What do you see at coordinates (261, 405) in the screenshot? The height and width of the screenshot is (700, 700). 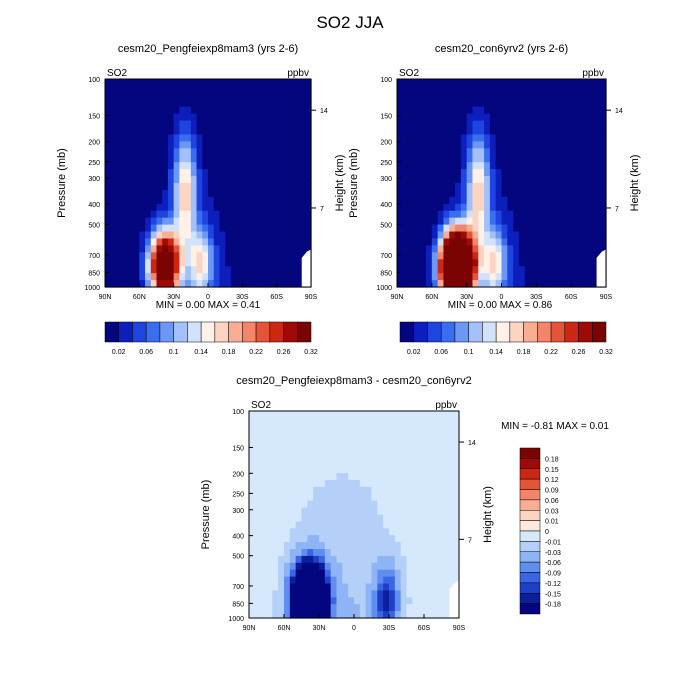 I see `species-label: SO2` at bounding box center [261, 405].